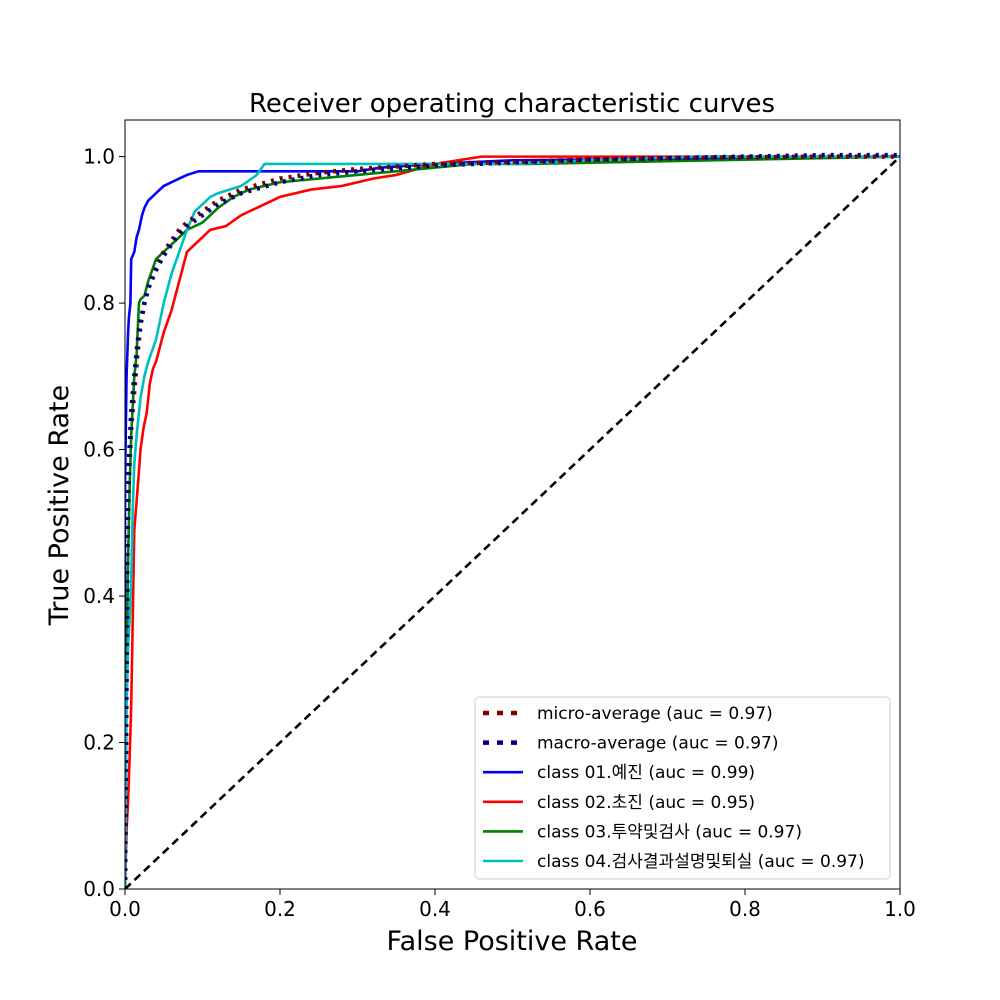  What do you see at coordinates (104, 523) in the screenshot?
I see `y-axis-ticks: 0.0 0.2 0.4 0.6 0.8 1.0` at bounding box center [104, 523].